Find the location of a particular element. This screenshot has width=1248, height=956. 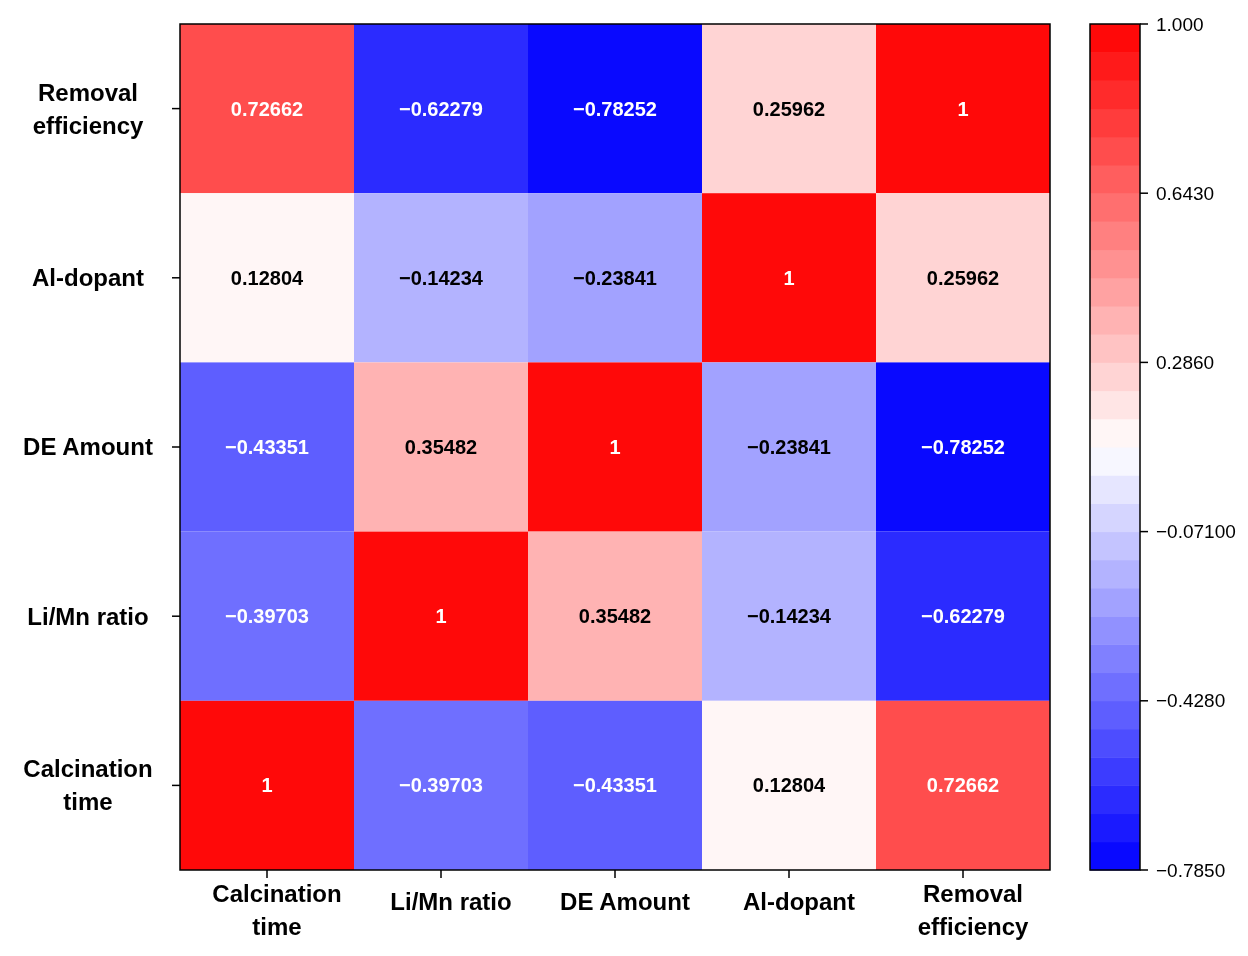

color-bar-label: 0.6430 is located at coordinates (1185, 193).